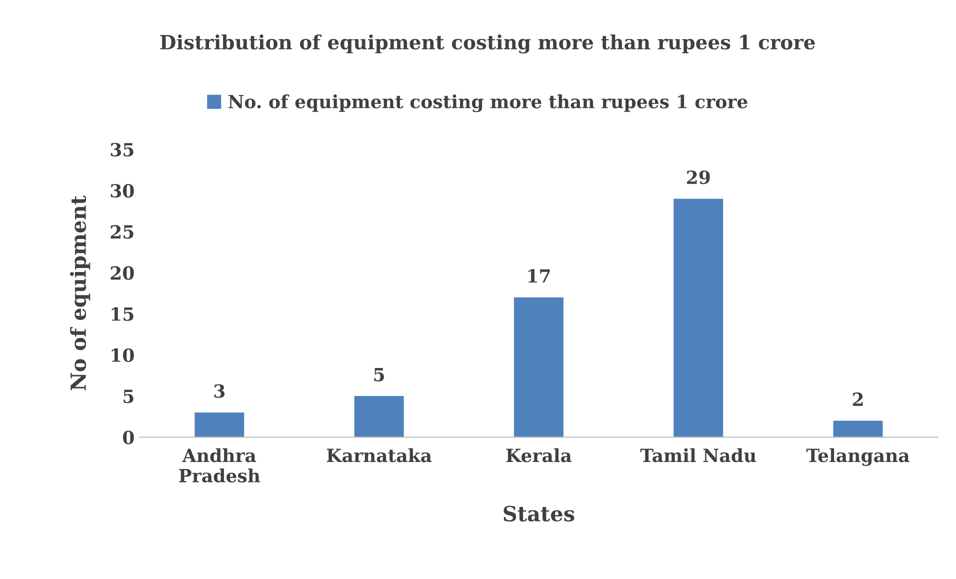 Image resolution: width=956 pixels, height=579 pixels. Describe the element at coordinates (122, 149) in the screenshot. I see `y-tick-label: 35` at that location.